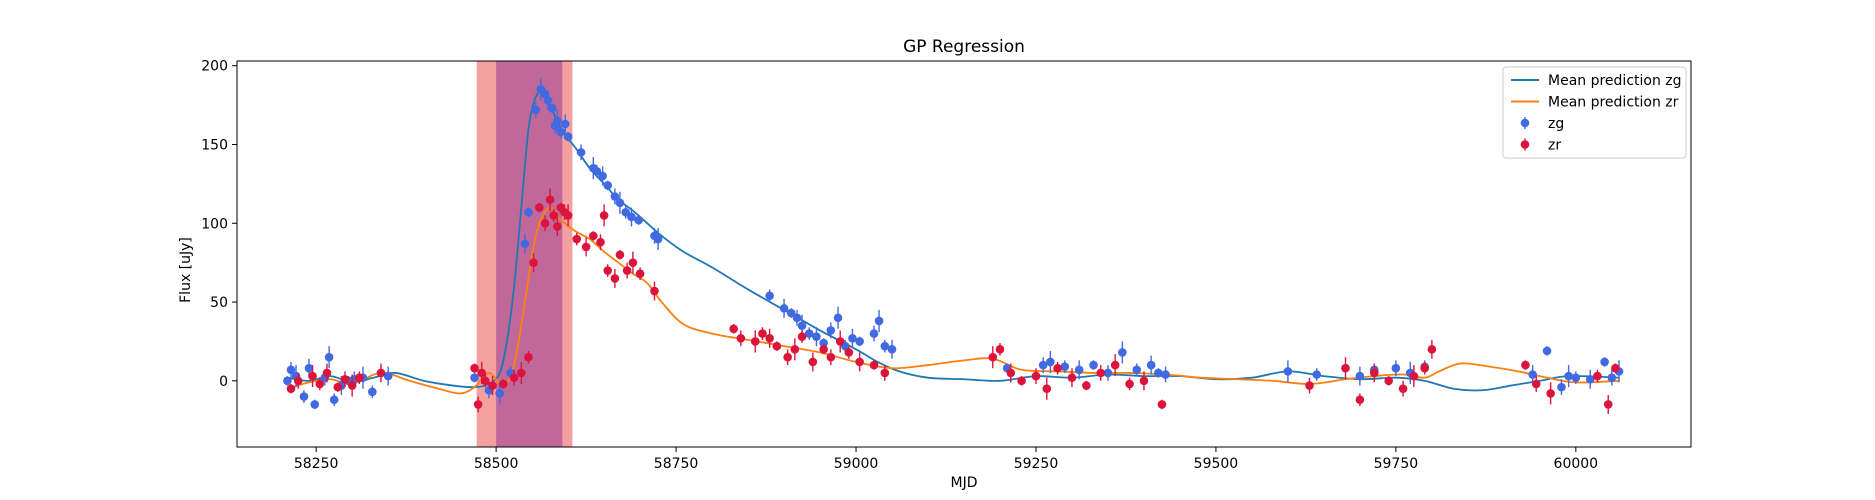 The width and height of the screenshot is (1875, 500). What do you see at coordinates (214, 224) in the screenshot?
I see `y-tick-label: 100` at bounding box center [214, 224].